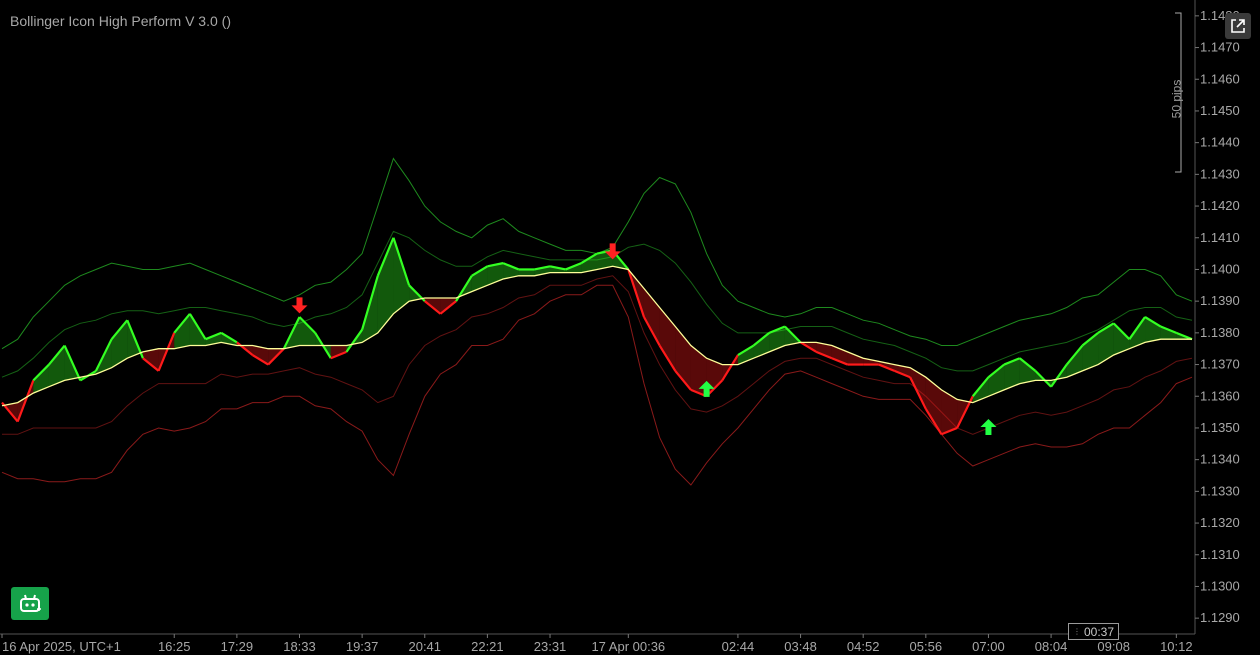  I want to click on price-tick-label: 1.1350, so click(1220, 427).